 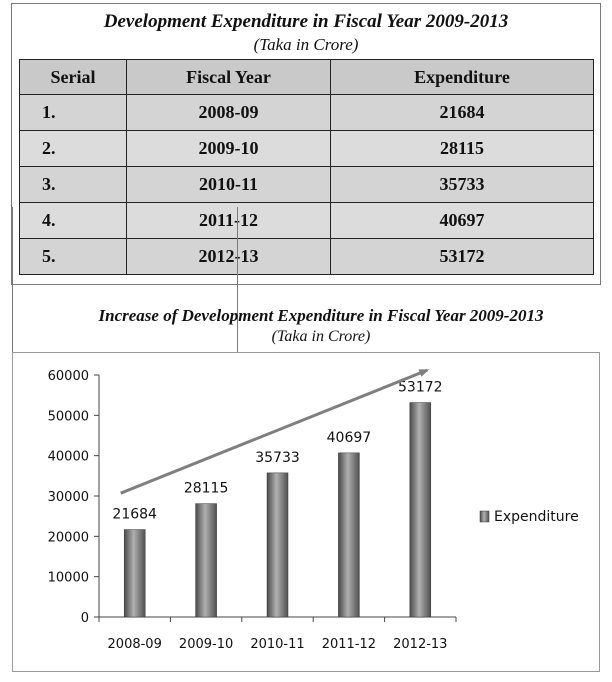 I want to click on cell-expenditure: 35733, so click(x=462, y=184).